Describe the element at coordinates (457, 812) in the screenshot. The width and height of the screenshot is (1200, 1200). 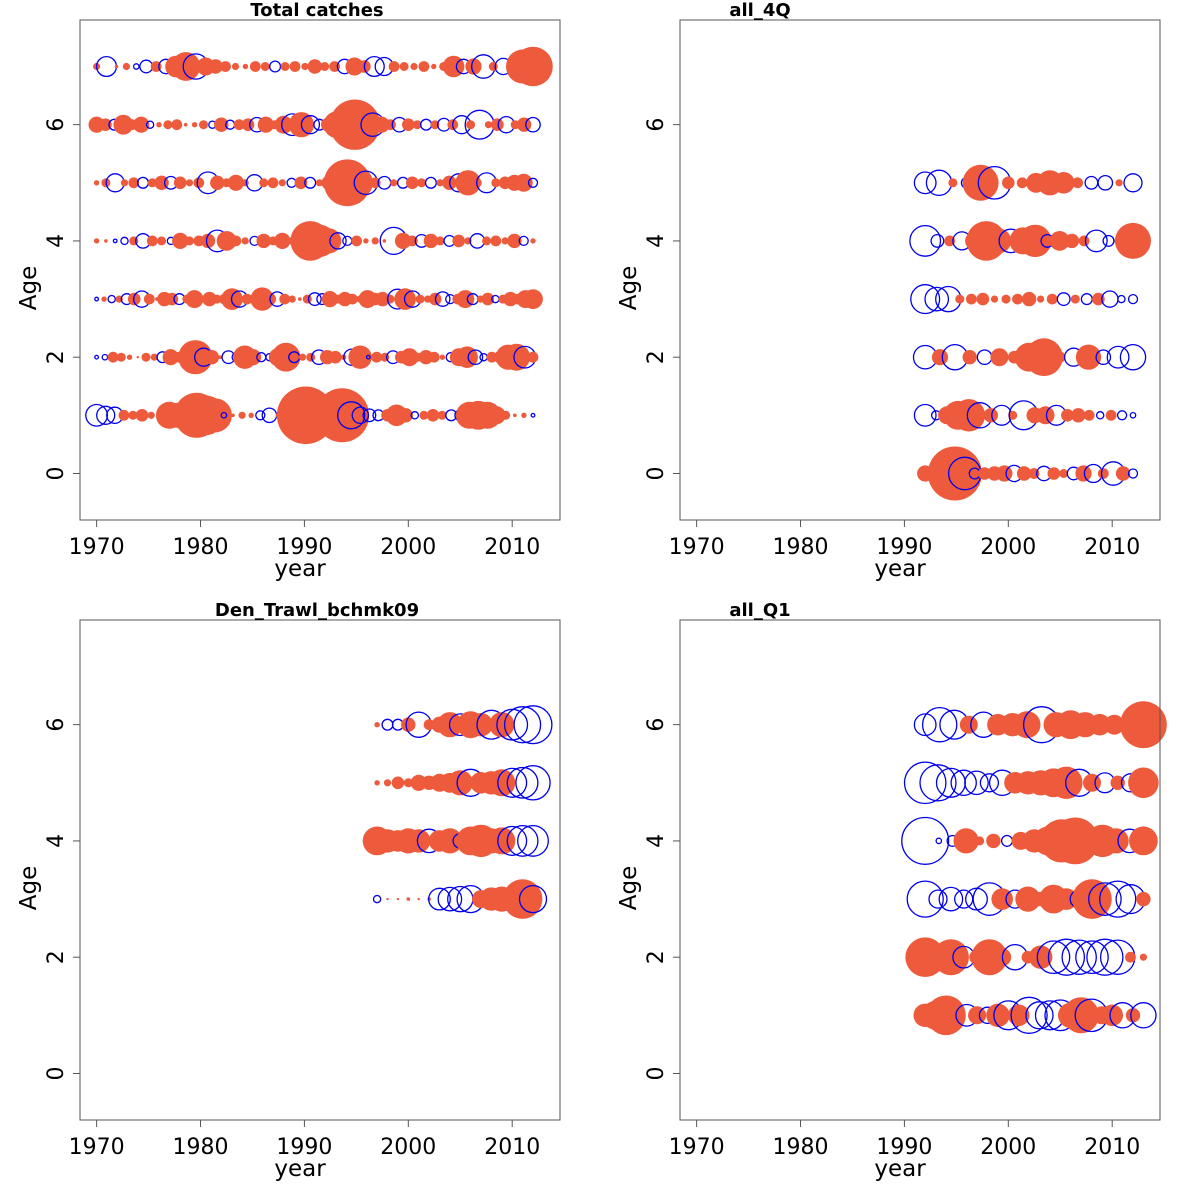
I see `bubble-group` at that location.